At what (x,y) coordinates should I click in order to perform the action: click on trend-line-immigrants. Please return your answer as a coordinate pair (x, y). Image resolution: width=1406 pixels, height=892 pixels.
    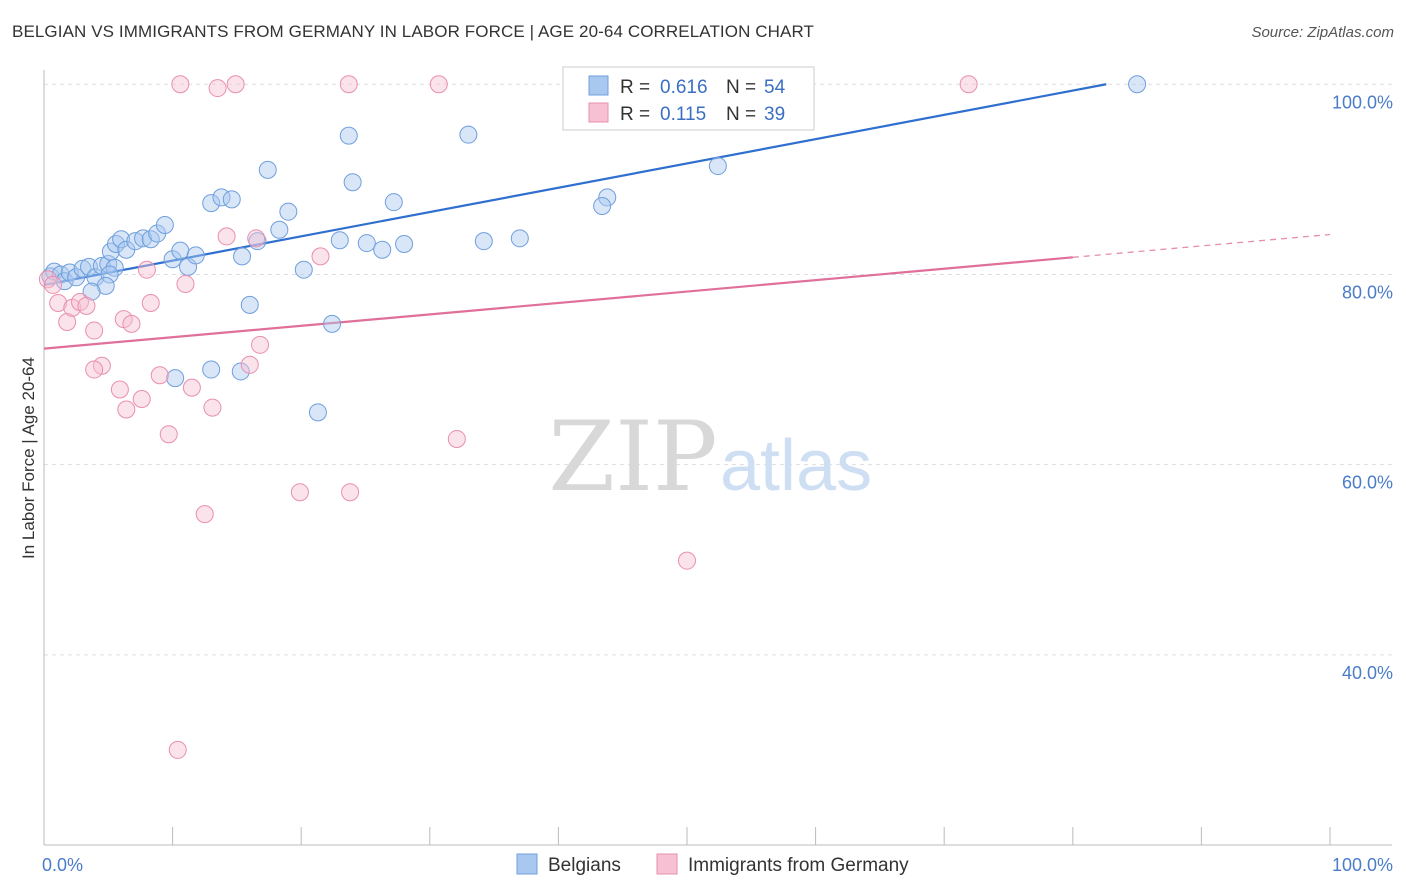
    Looking at the image, I should click on (558, 303).